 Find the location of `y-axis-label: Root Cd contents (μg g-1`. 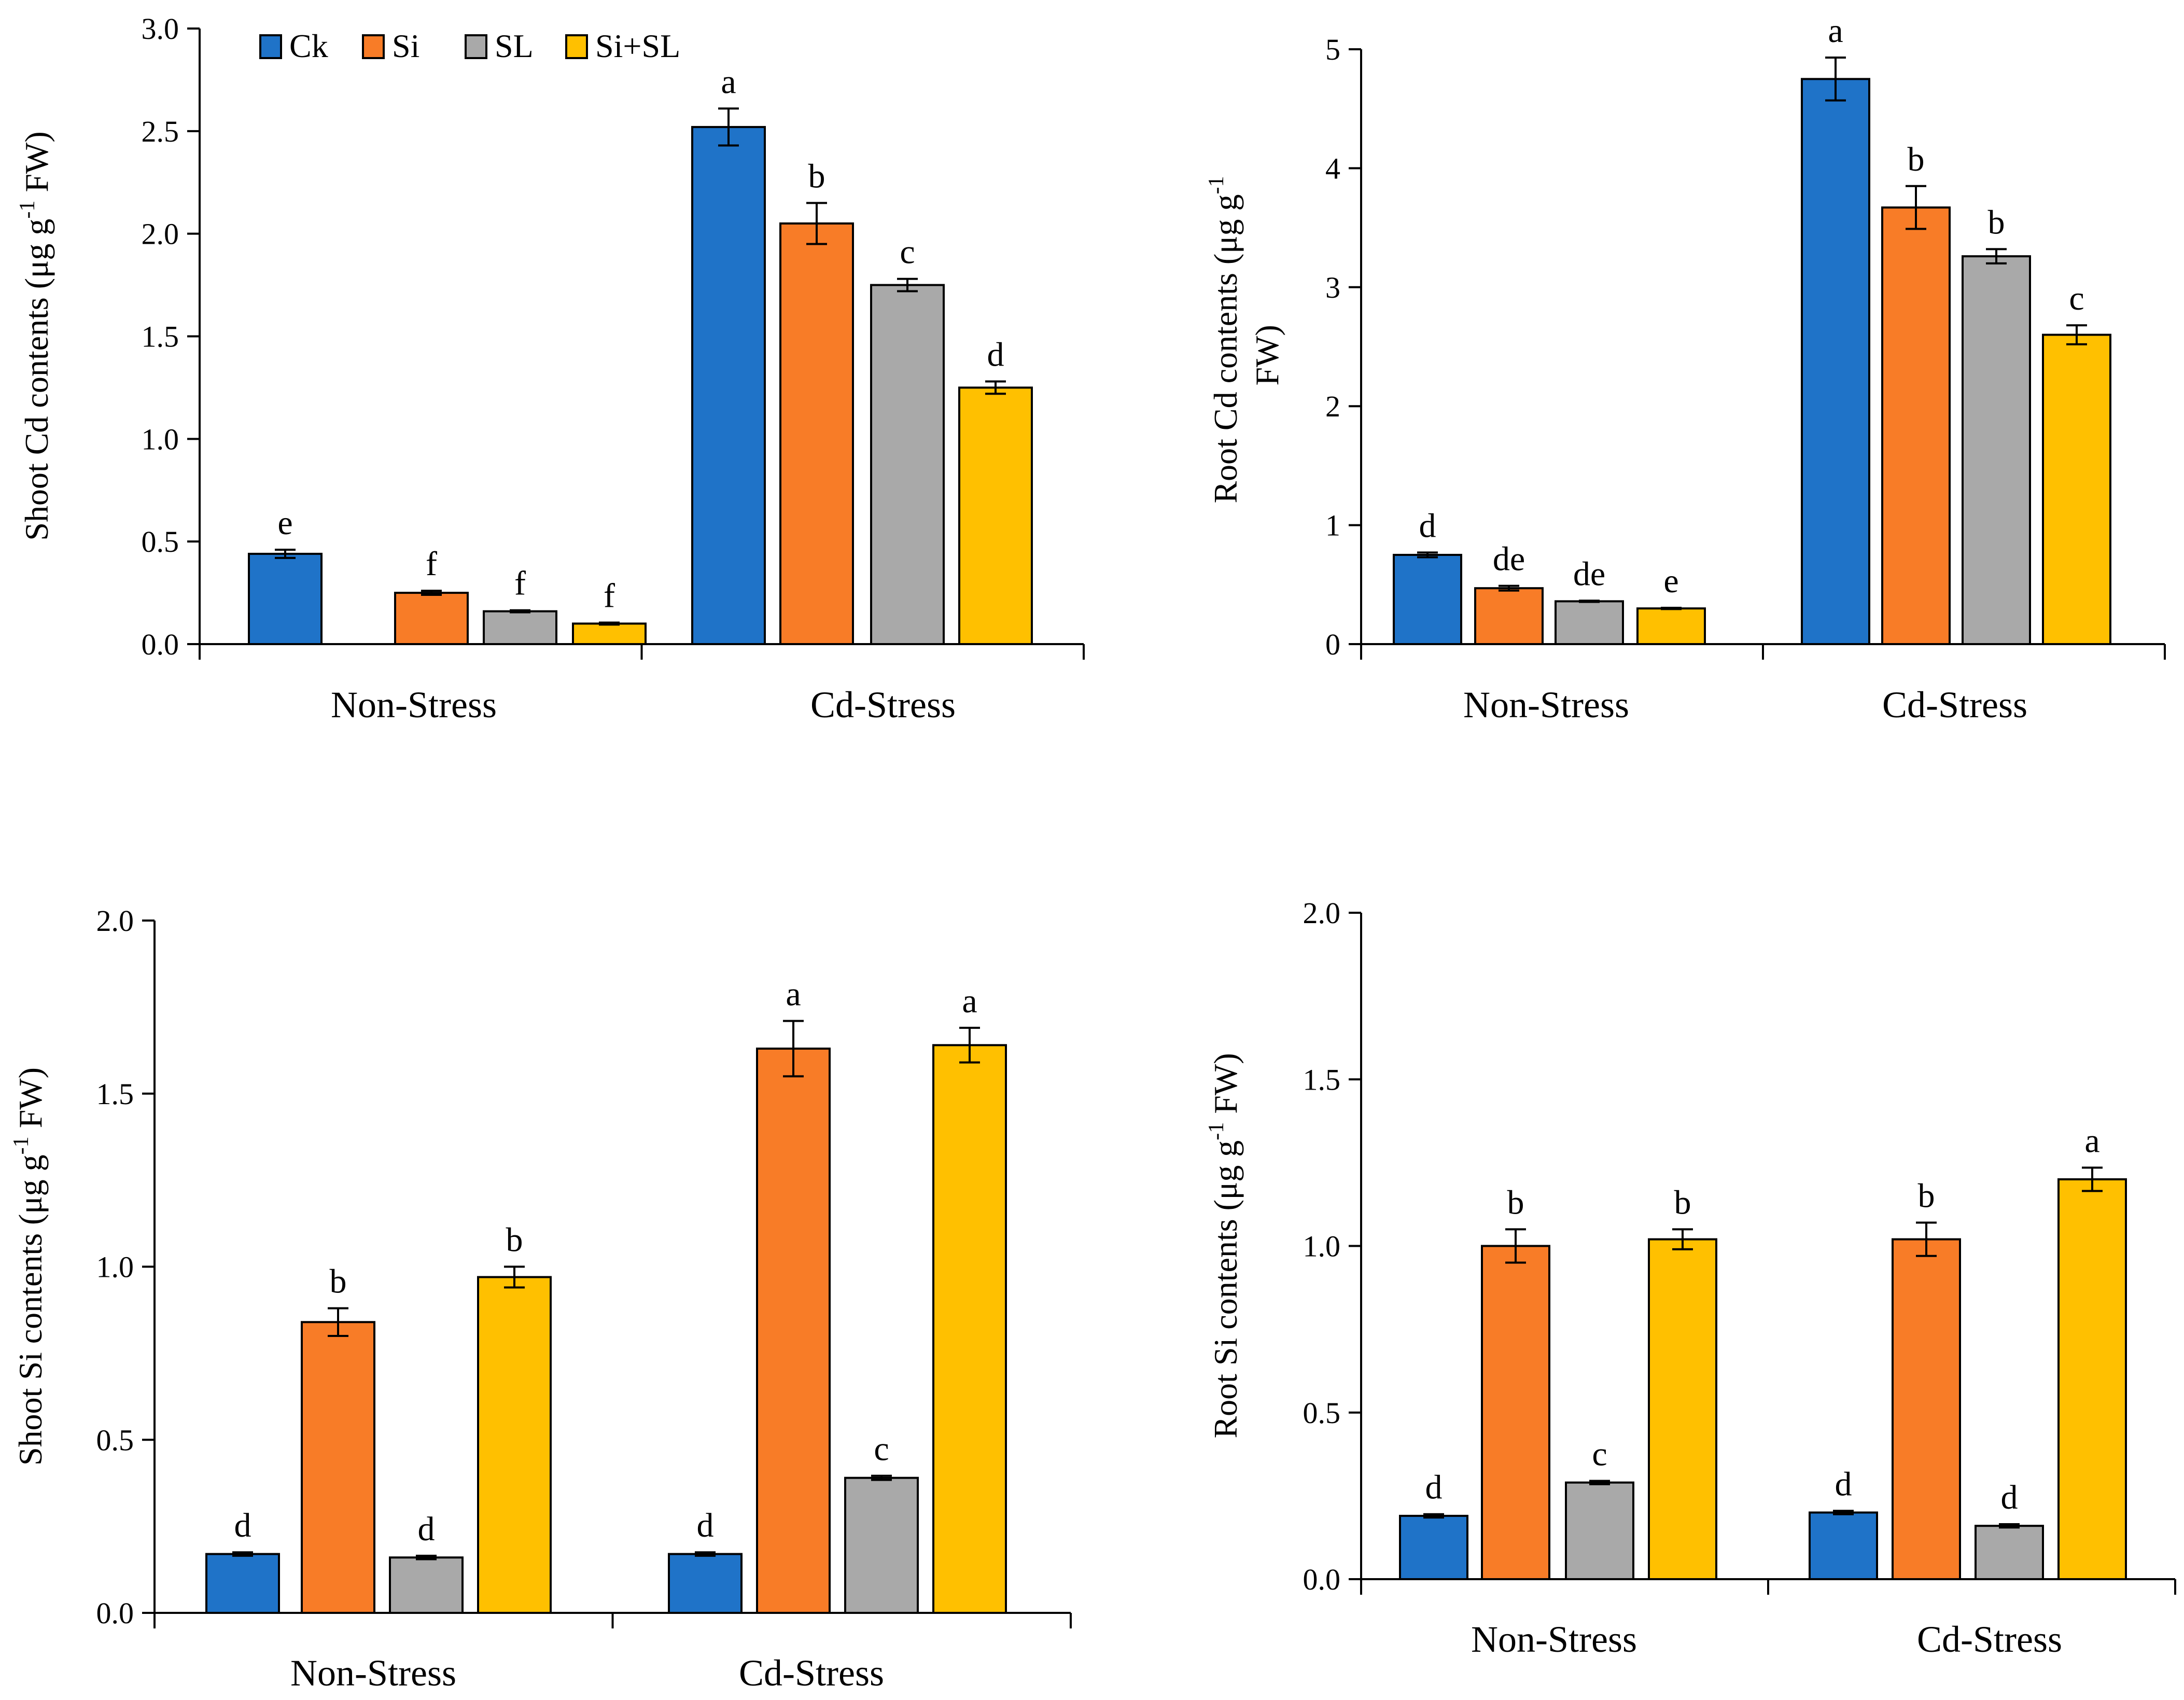

y-axis-label: Root Cd contents (μg g-1 is located at coordinates (1224, 339).